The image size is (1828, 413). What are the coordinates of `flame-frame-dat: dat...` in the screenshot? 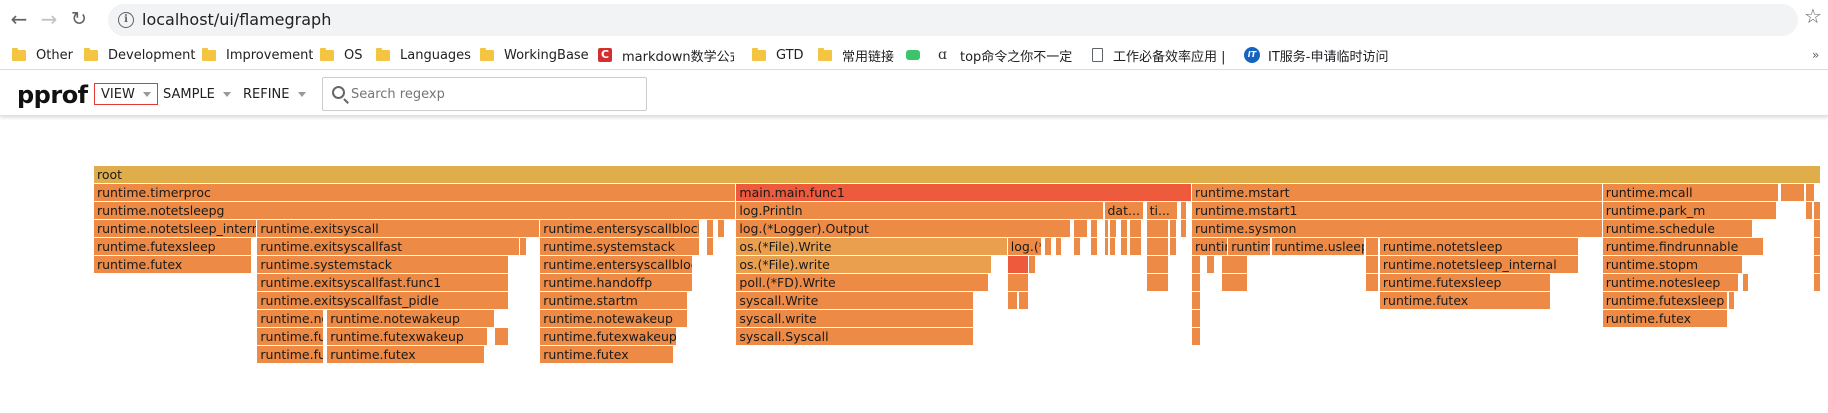 It's located at (1124, 210).